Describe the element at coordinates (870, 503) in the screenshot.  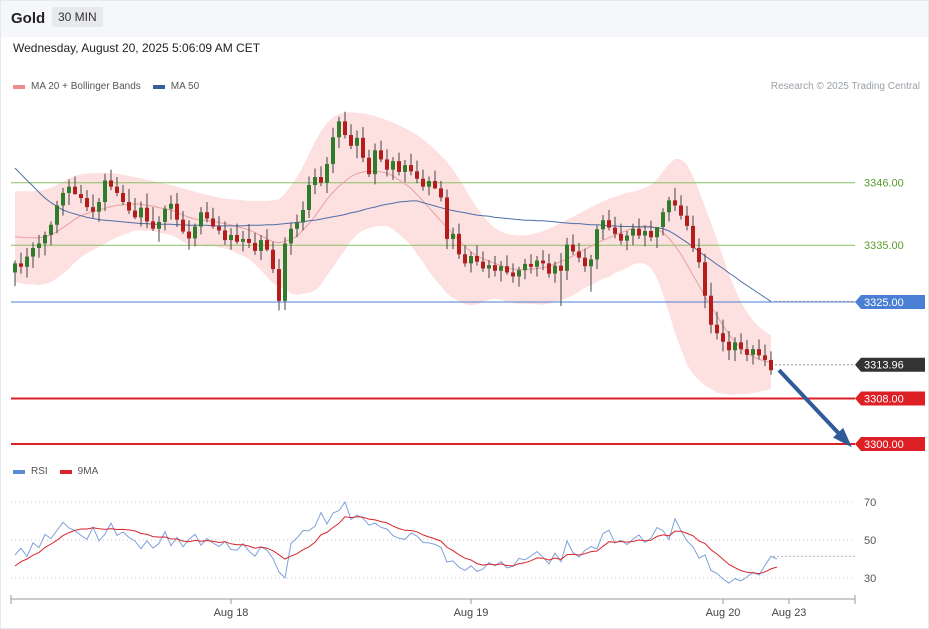
I see `rsi-tick-label: 70` at that location.